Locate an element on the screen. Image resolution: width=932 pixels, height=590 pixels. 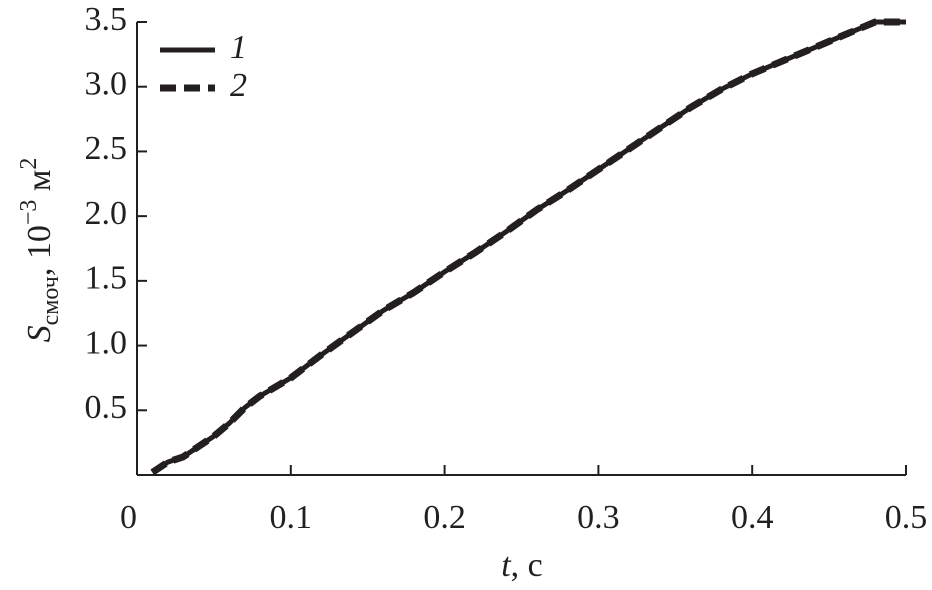
y-axis-label: Sсмоч, 10−3 м2 is located at coordinates (40, 250).